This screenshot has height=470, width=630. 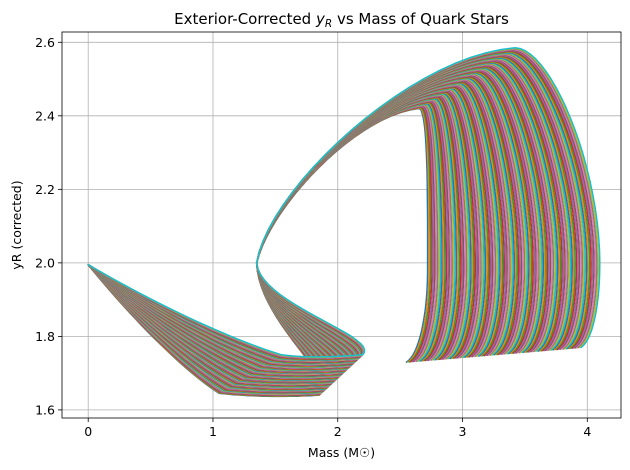 What do you see at coordinates (16, 224) in the screenshot?
I see `y-axis-label: yR (corrected)` at bounding box center [16, 224].